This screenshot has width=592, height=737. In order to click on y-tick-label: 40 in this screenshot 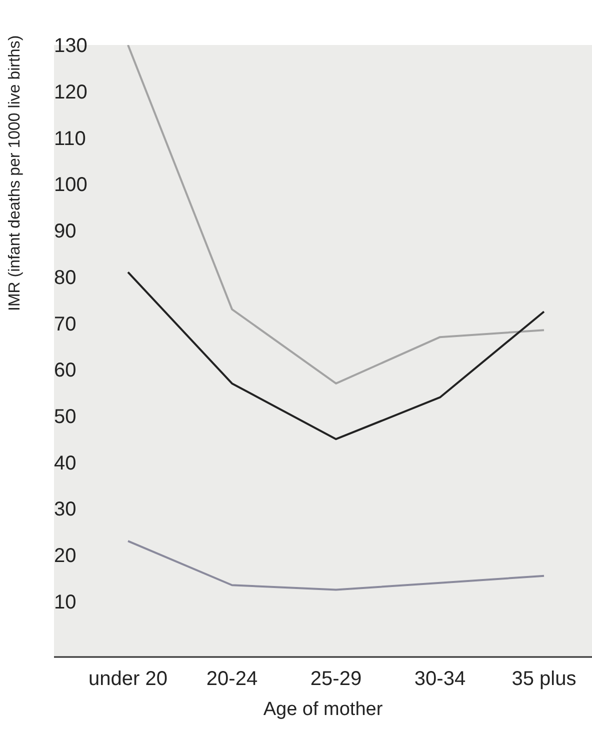, I will do `click(65, 463)`.